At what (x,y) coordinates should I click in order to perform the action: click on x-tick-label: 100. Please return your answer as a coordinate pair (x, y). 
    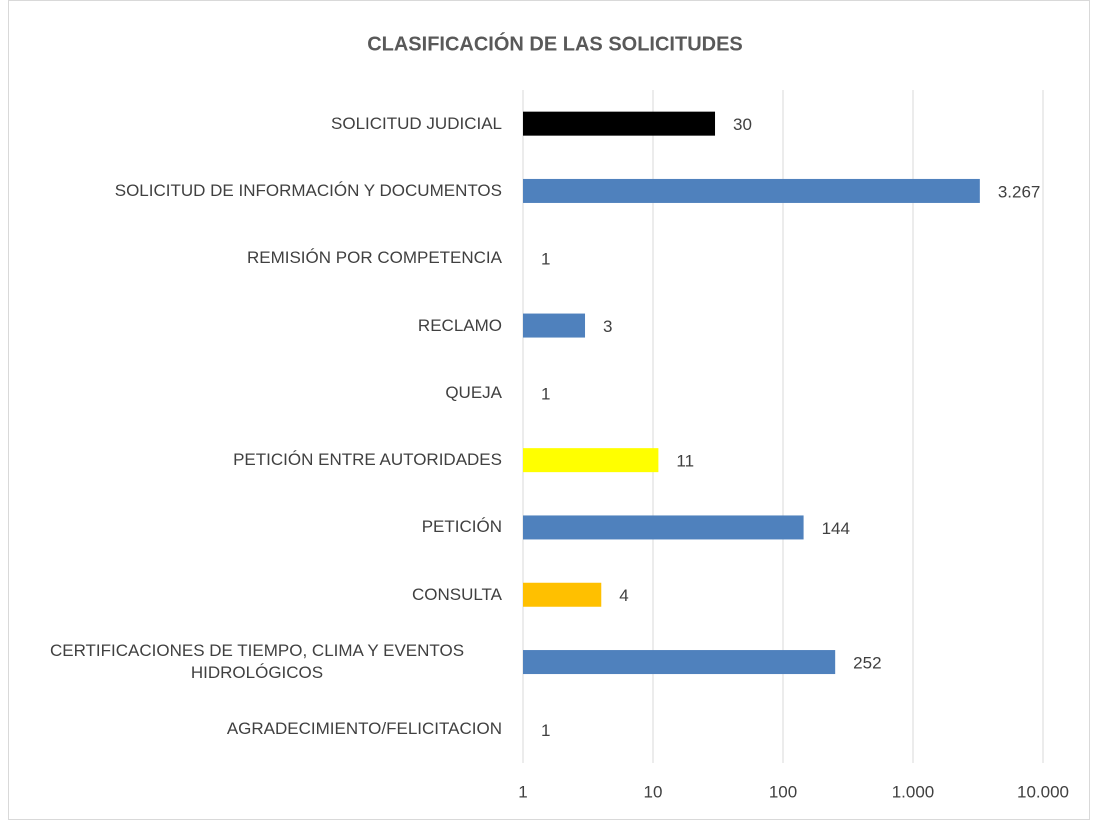
    Looking at the image, I should click on (783, 791).